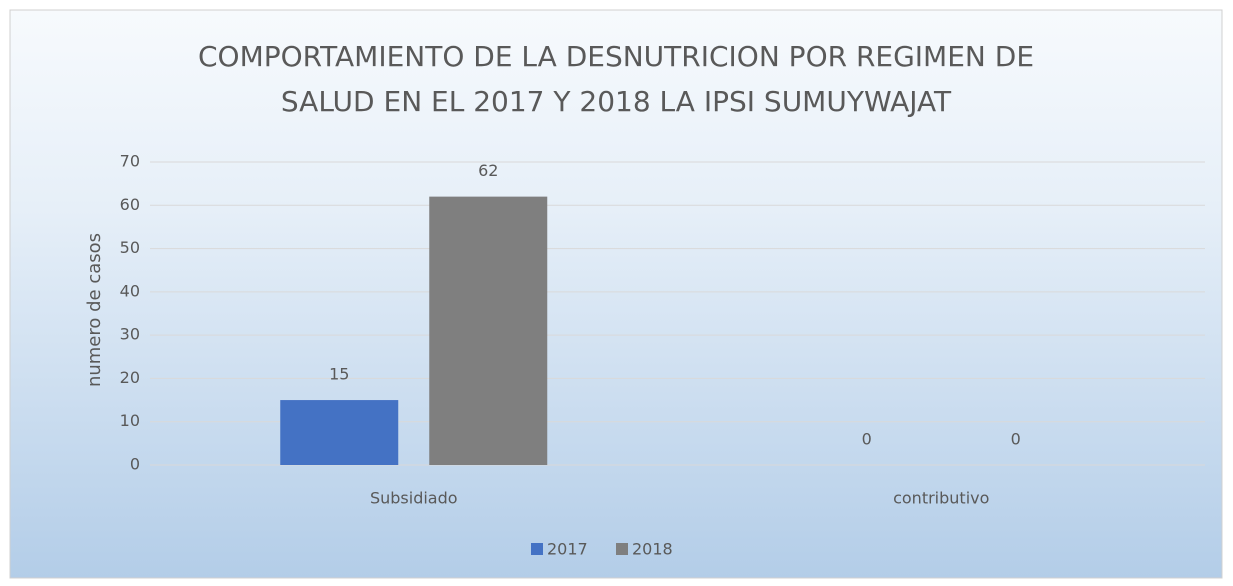 Image resolution: width=1233 pixels, height=586 pixels. What do you see at coordinates (130, 377) in the screenshot?
I see `y-tick-label: 20` at bounding box center [130, 377].